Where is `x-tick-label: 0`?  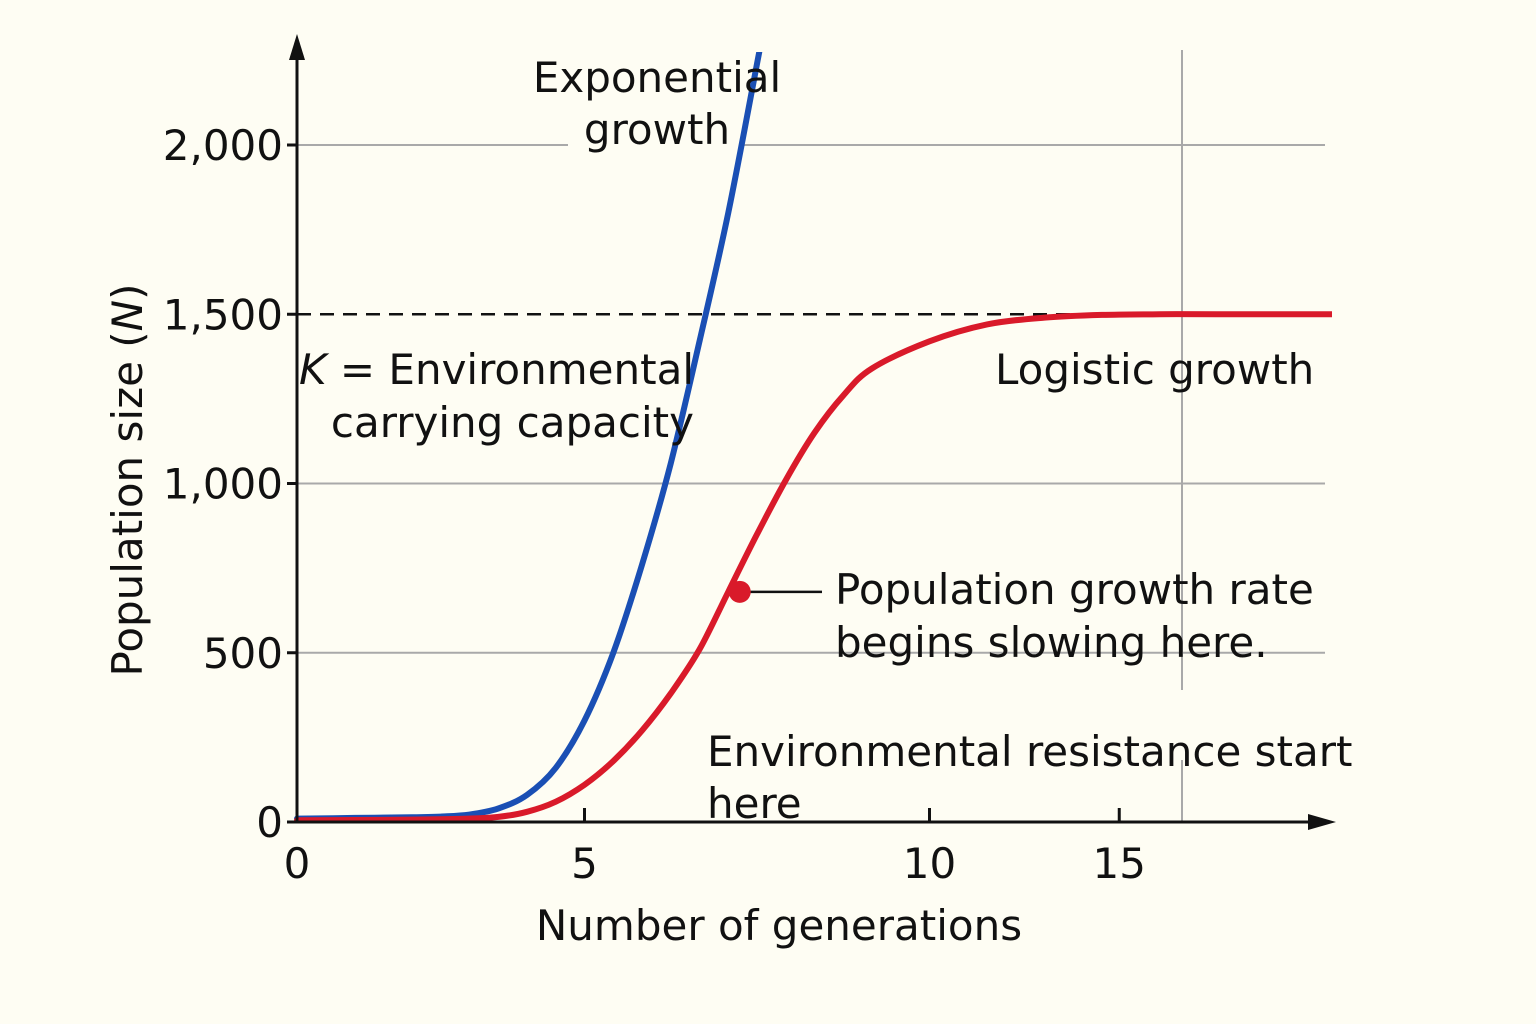 x-tick-label: 0 is located at coordinates (297, 863).